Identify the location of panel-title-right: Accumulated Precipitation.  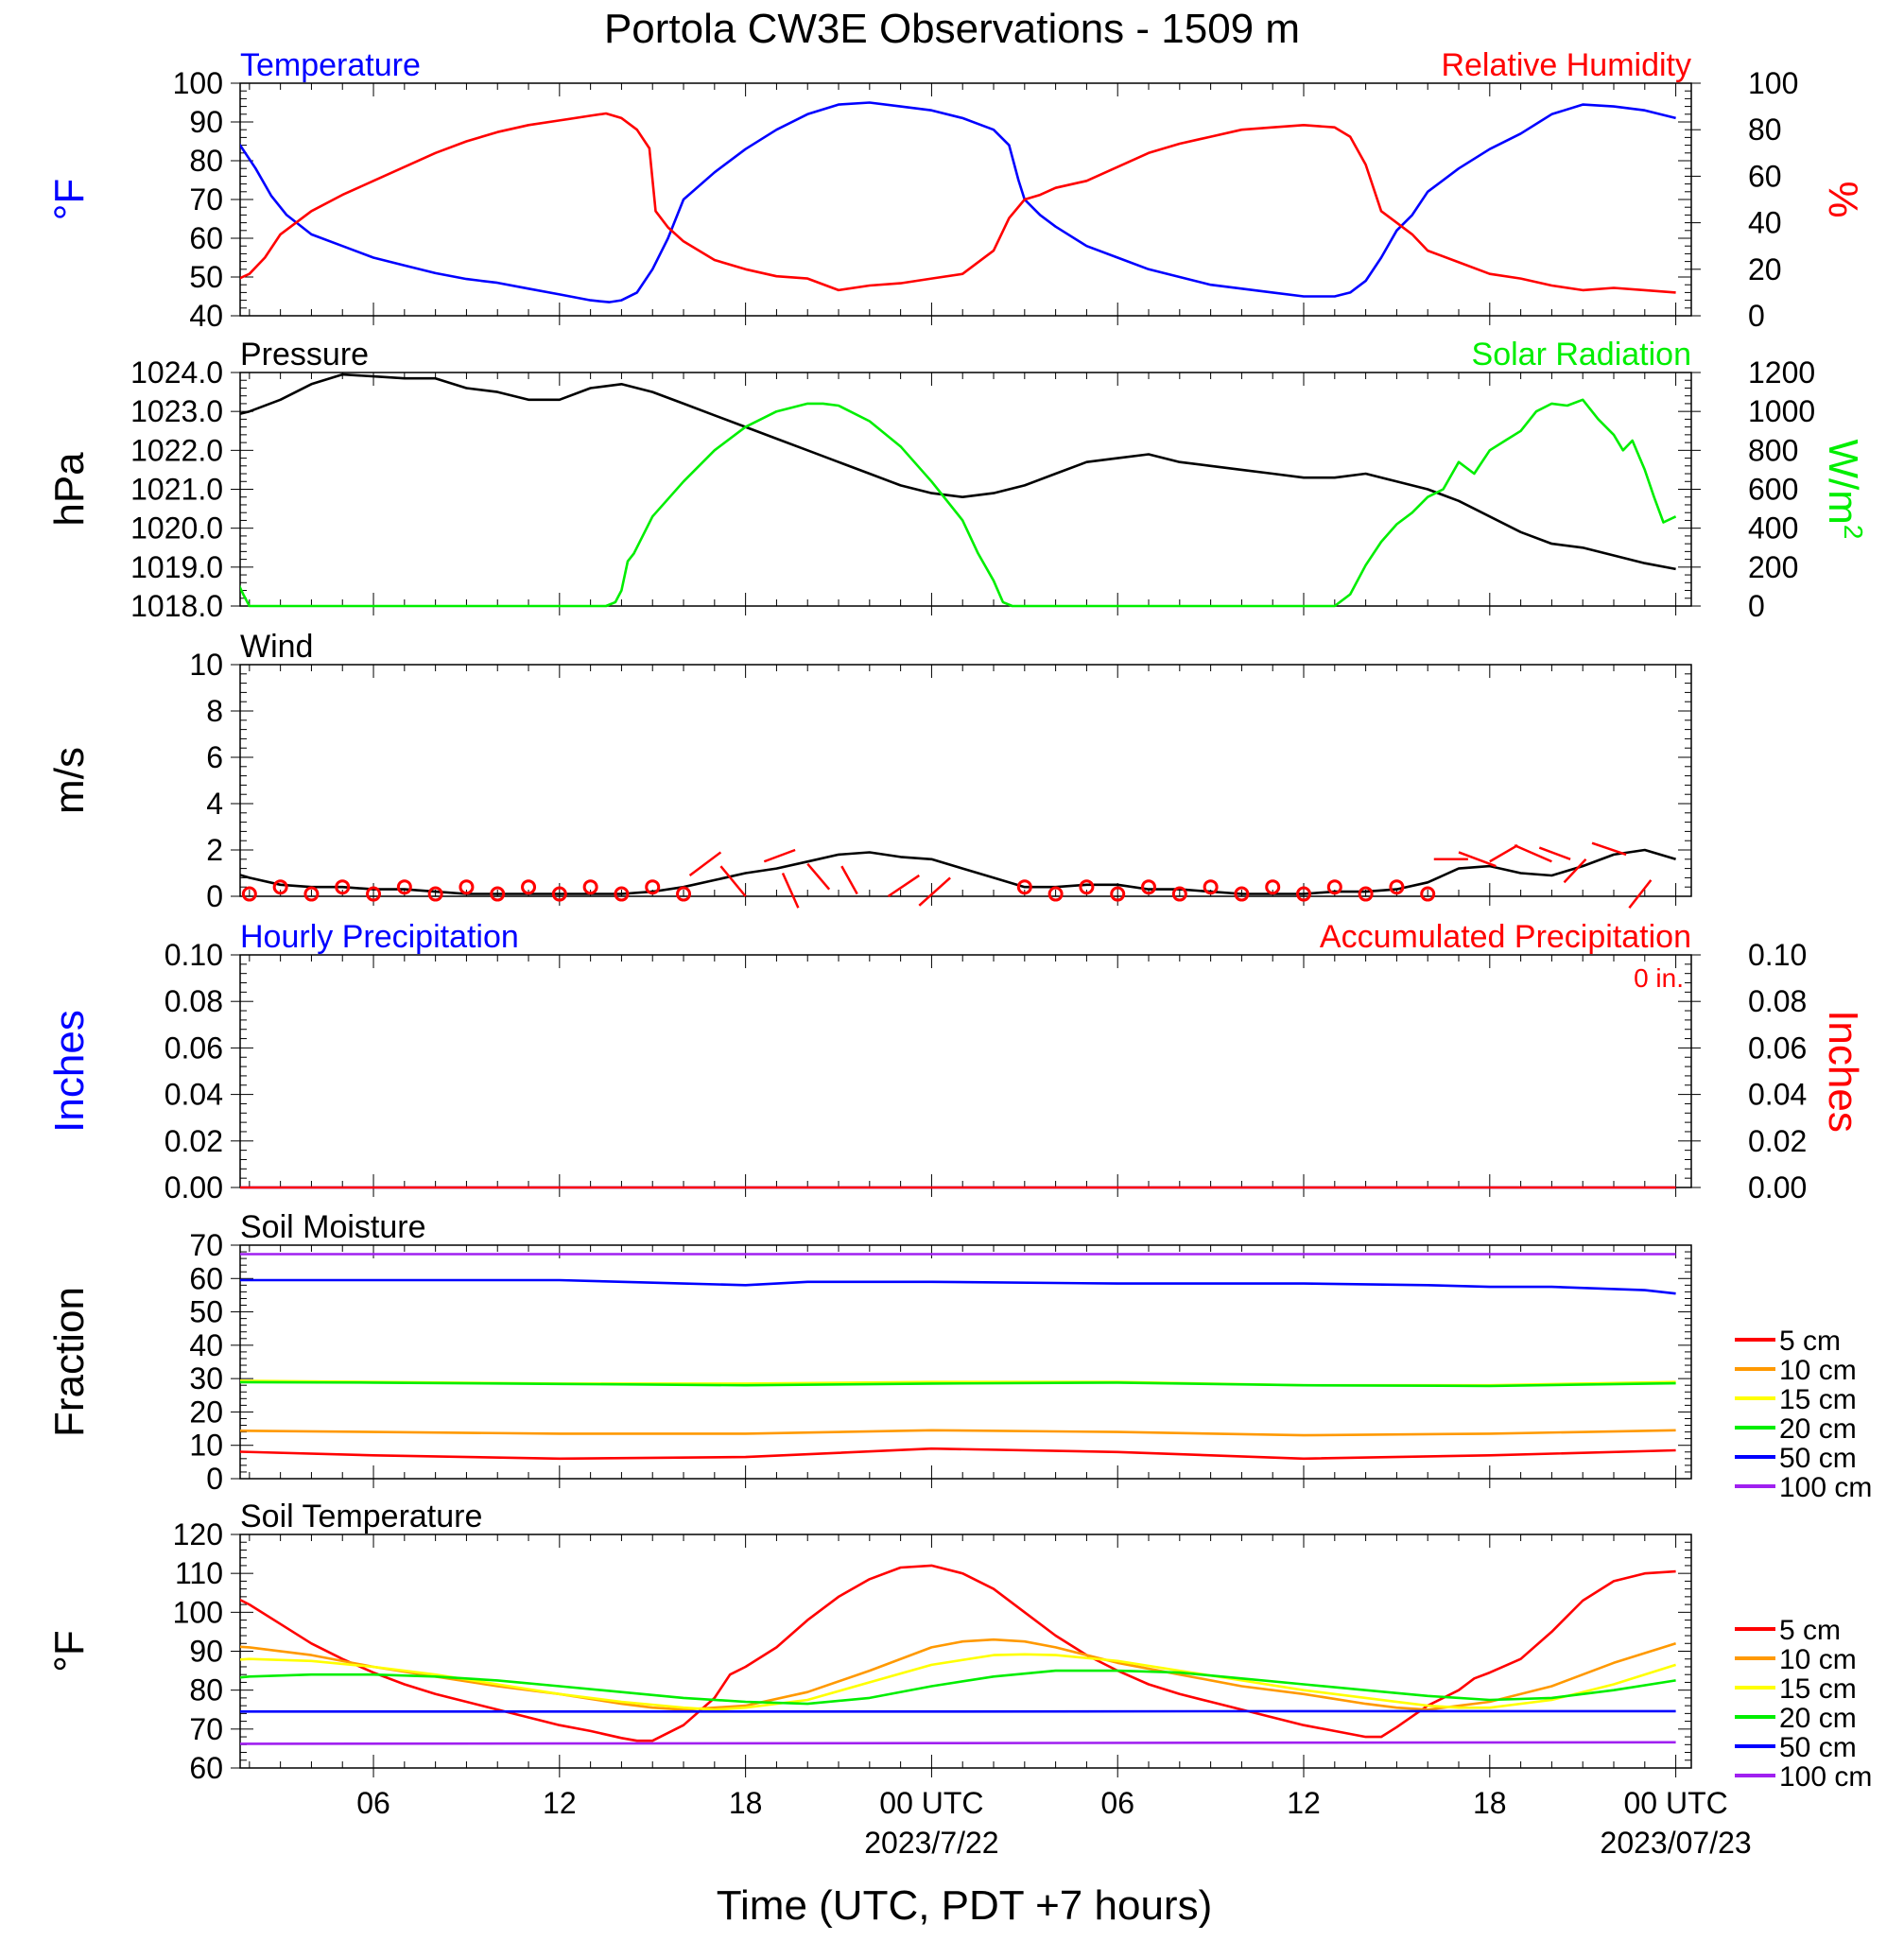
(1506, 937).